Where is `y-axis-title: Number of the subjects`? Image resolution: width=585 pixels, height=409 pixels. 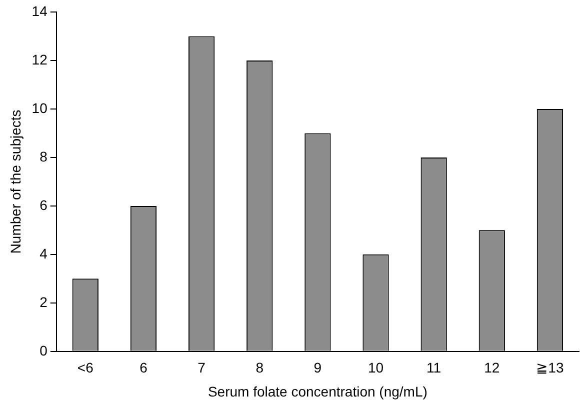 y-axis-title: Number of the subjects is located at coordinates (15, 182).